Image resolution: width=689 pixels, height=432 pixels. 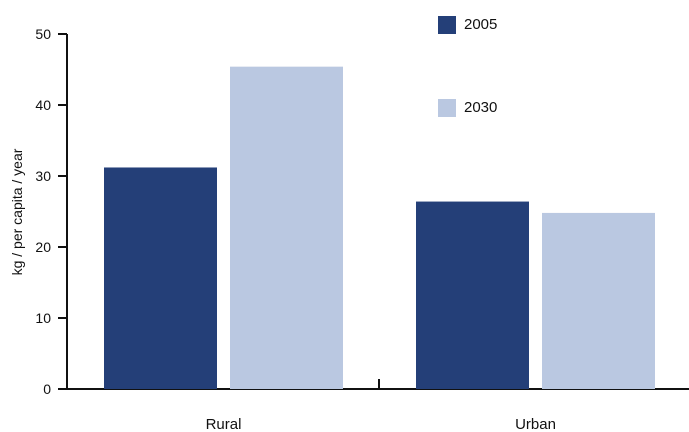 What do you see at coordinates (224, 424) in the screenshot?
I see `category-label-rural: Rural` at bounding box center [224, 424].